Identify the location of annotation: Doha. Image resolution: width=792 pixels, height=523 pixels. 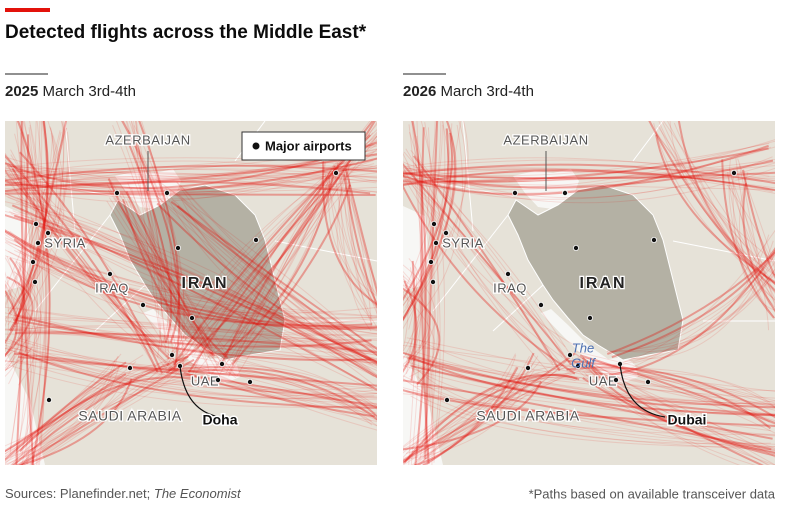
(220, 420).